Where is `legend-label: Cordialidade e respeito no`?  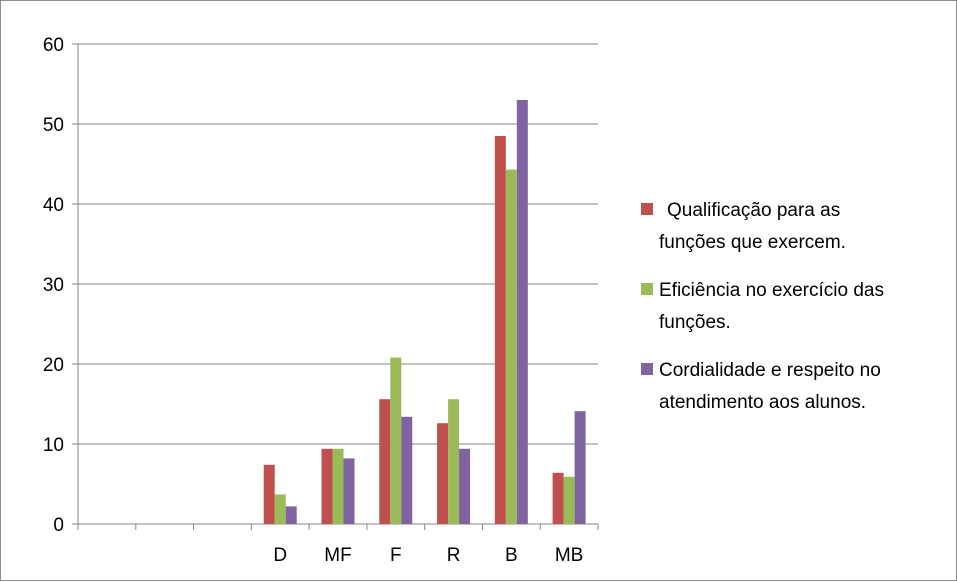
legend-label: Cordialidade e respeito no is located at coordinates (770, 370).